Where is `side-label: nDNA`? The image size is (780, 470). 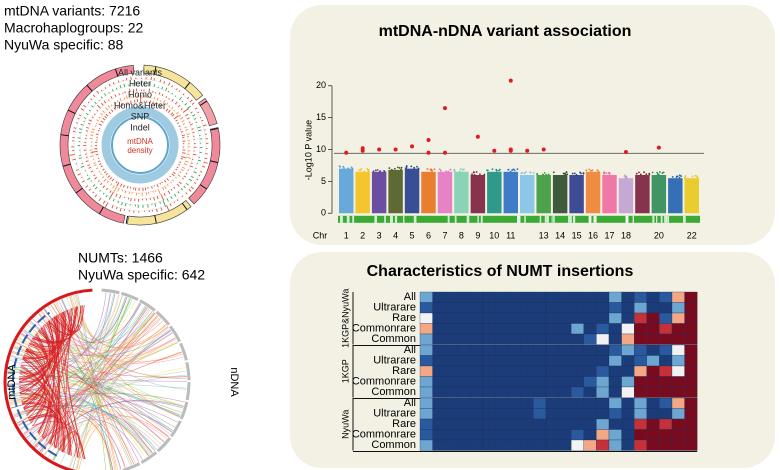 side-label: nDNA is located at coordinates (234, 382).